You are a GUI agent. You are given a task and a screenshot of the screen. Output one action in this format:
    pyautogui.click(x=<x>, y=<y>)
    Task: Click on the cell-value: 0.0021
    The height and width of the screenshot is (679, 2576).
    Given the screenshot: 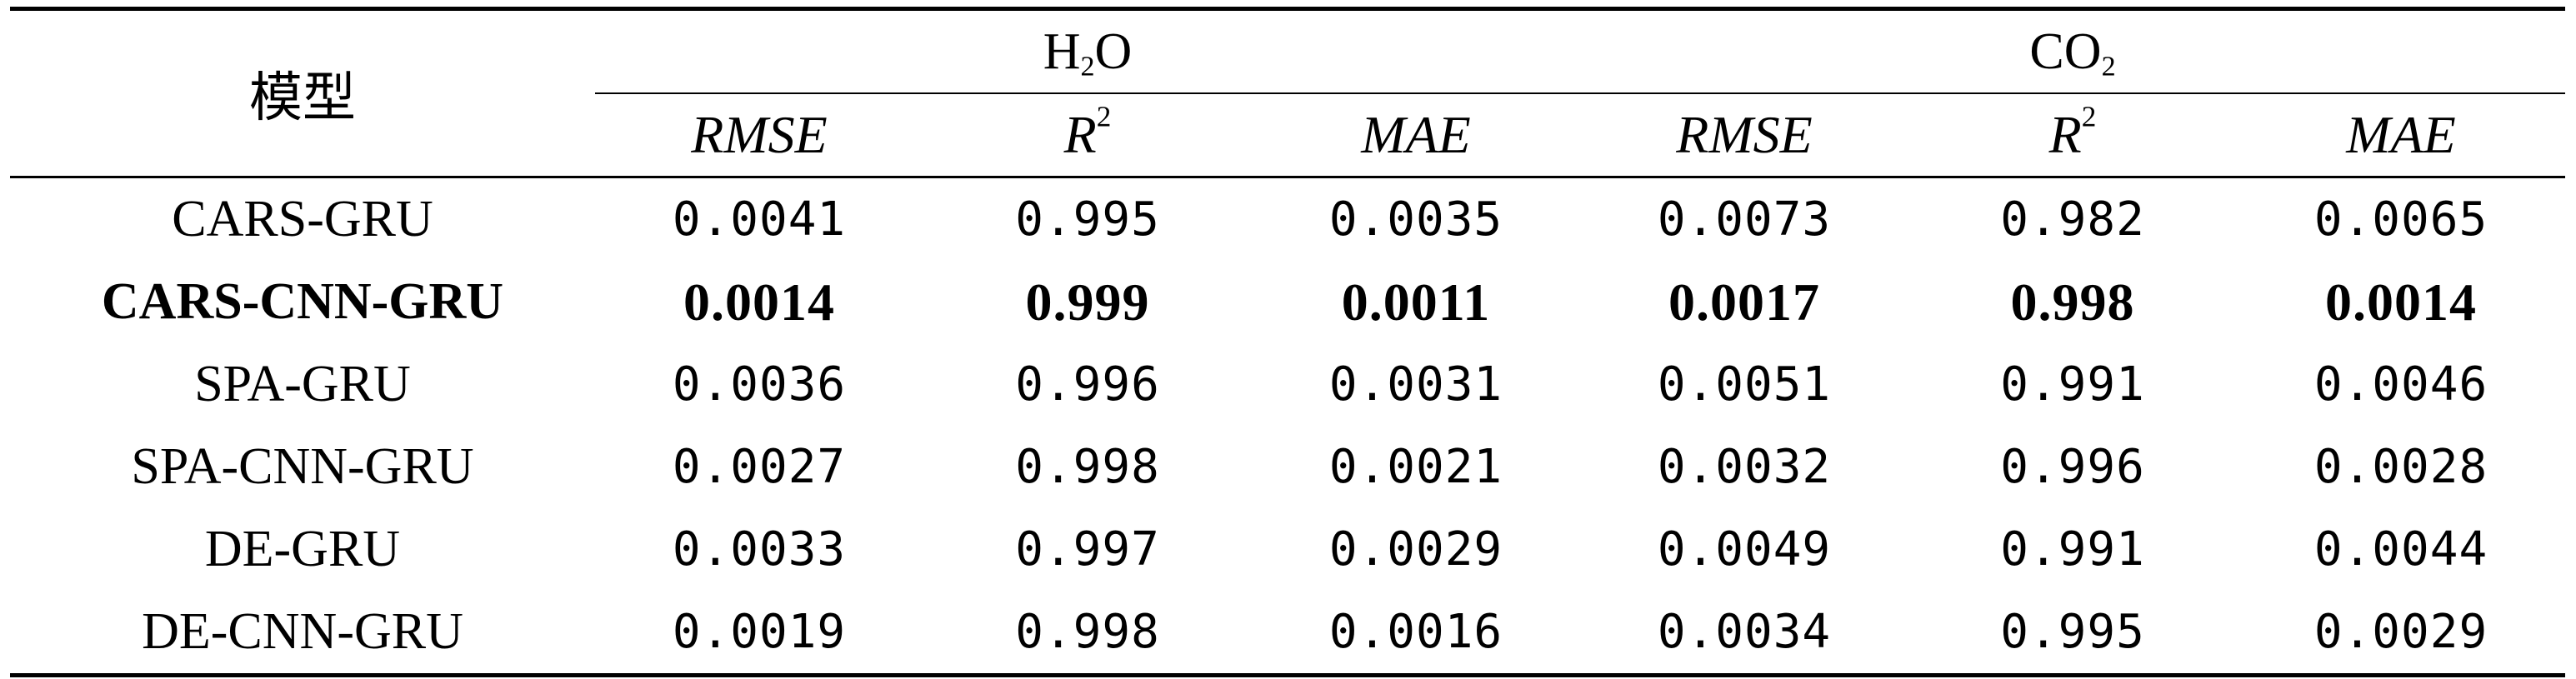 What is the action you would take?
    pyautogui.click(x=1415, y=467)
    